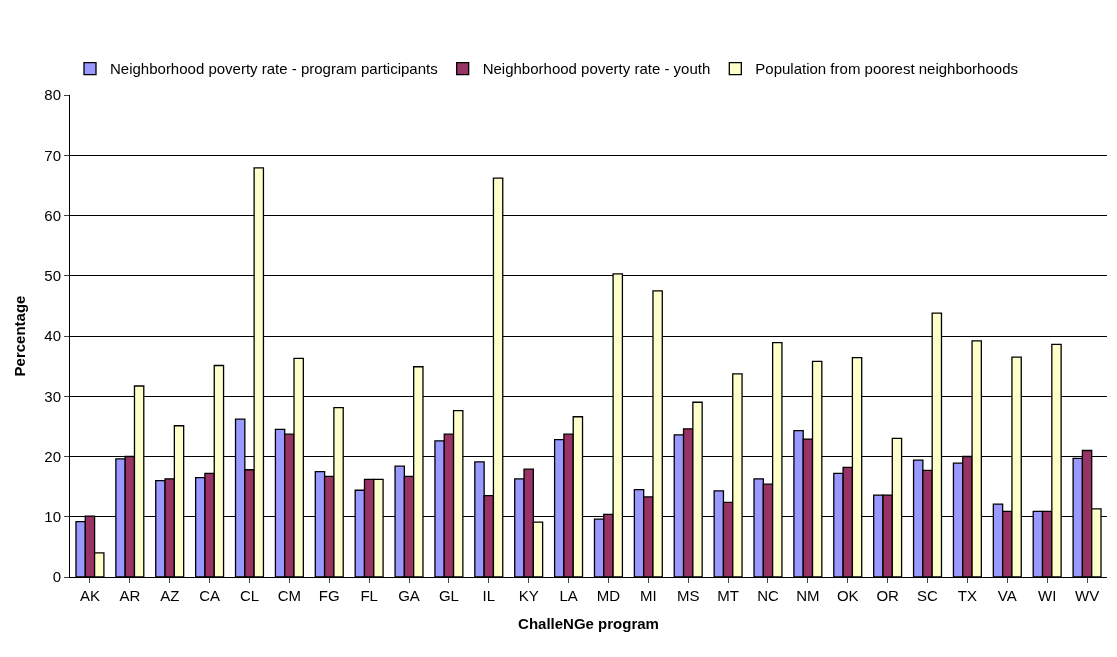 The width and height of the screenshot is (1117, 657). I want to click on x-tick-label: SC, so click(928, 595).